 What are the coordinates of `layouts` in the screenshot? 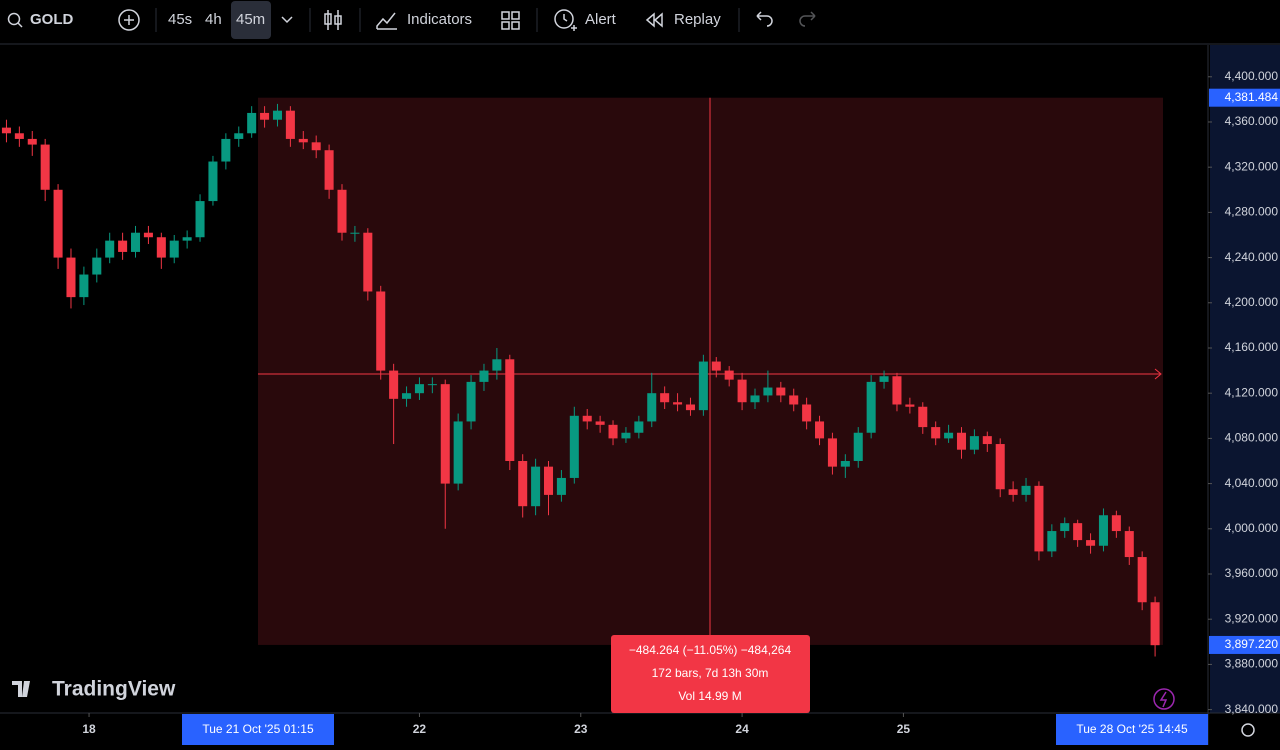 It's located at (510, 20).